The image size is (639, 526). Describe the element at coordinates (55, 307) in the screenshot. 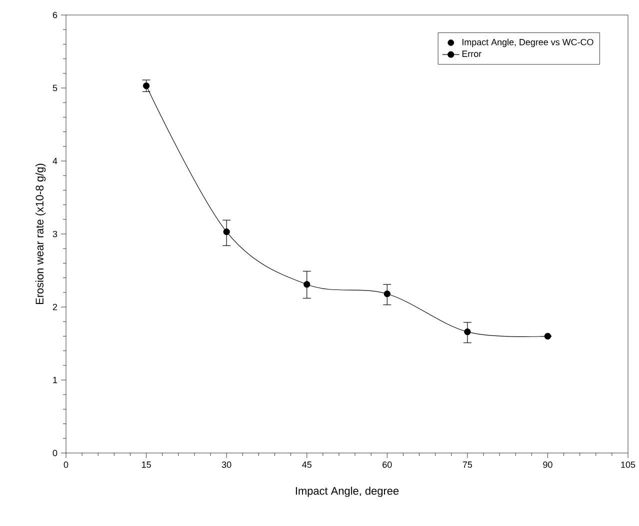

I see `y-tick-label: 2` at that location.